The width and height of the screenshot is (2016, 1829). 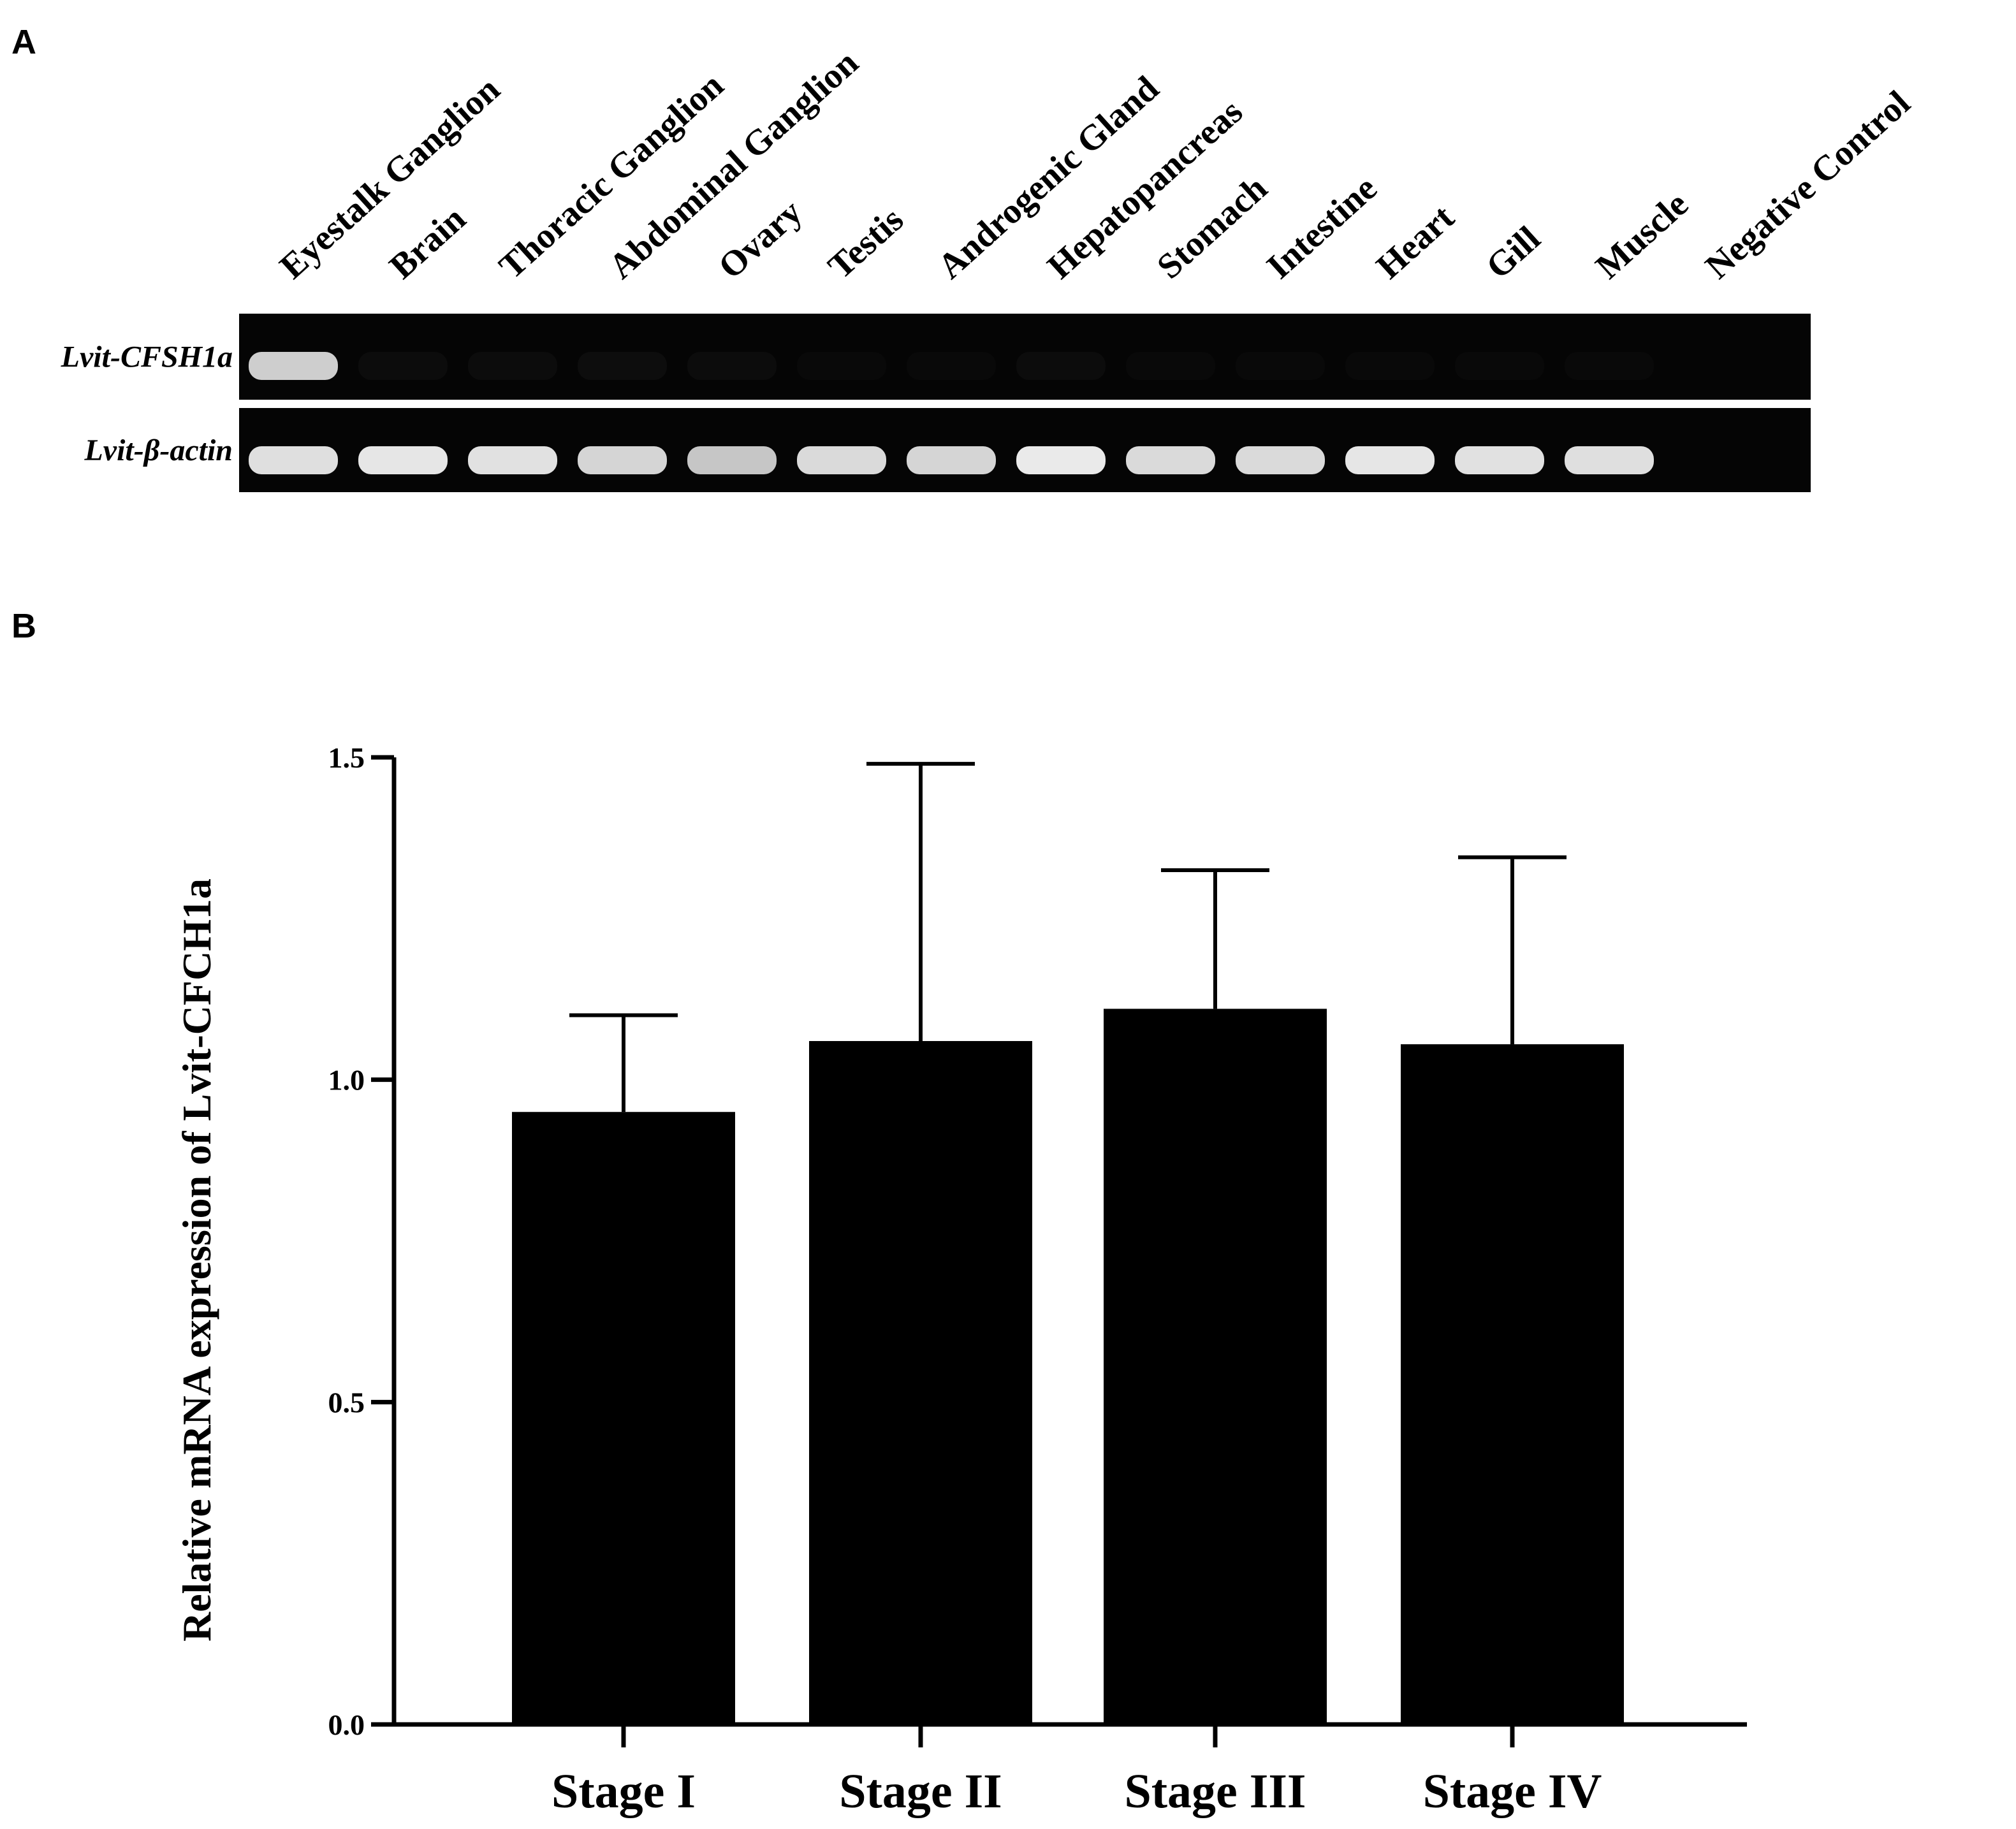 What do you see at coordinates (346, 1725) in the screenshot?
I see `y-tick-label: 0.0` at bounding box center [346, 1725].